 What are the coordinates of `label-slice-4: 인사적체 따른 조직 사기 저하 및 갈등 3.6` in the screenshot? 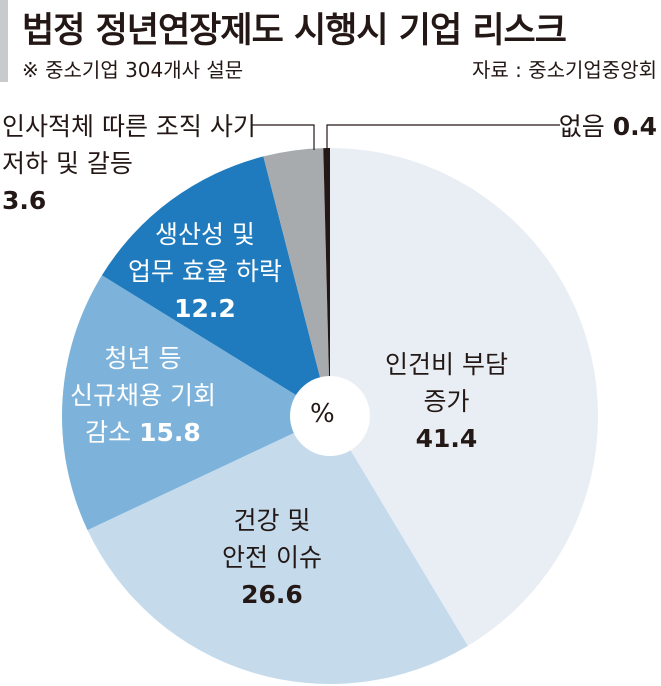 It's located at (129, 163).